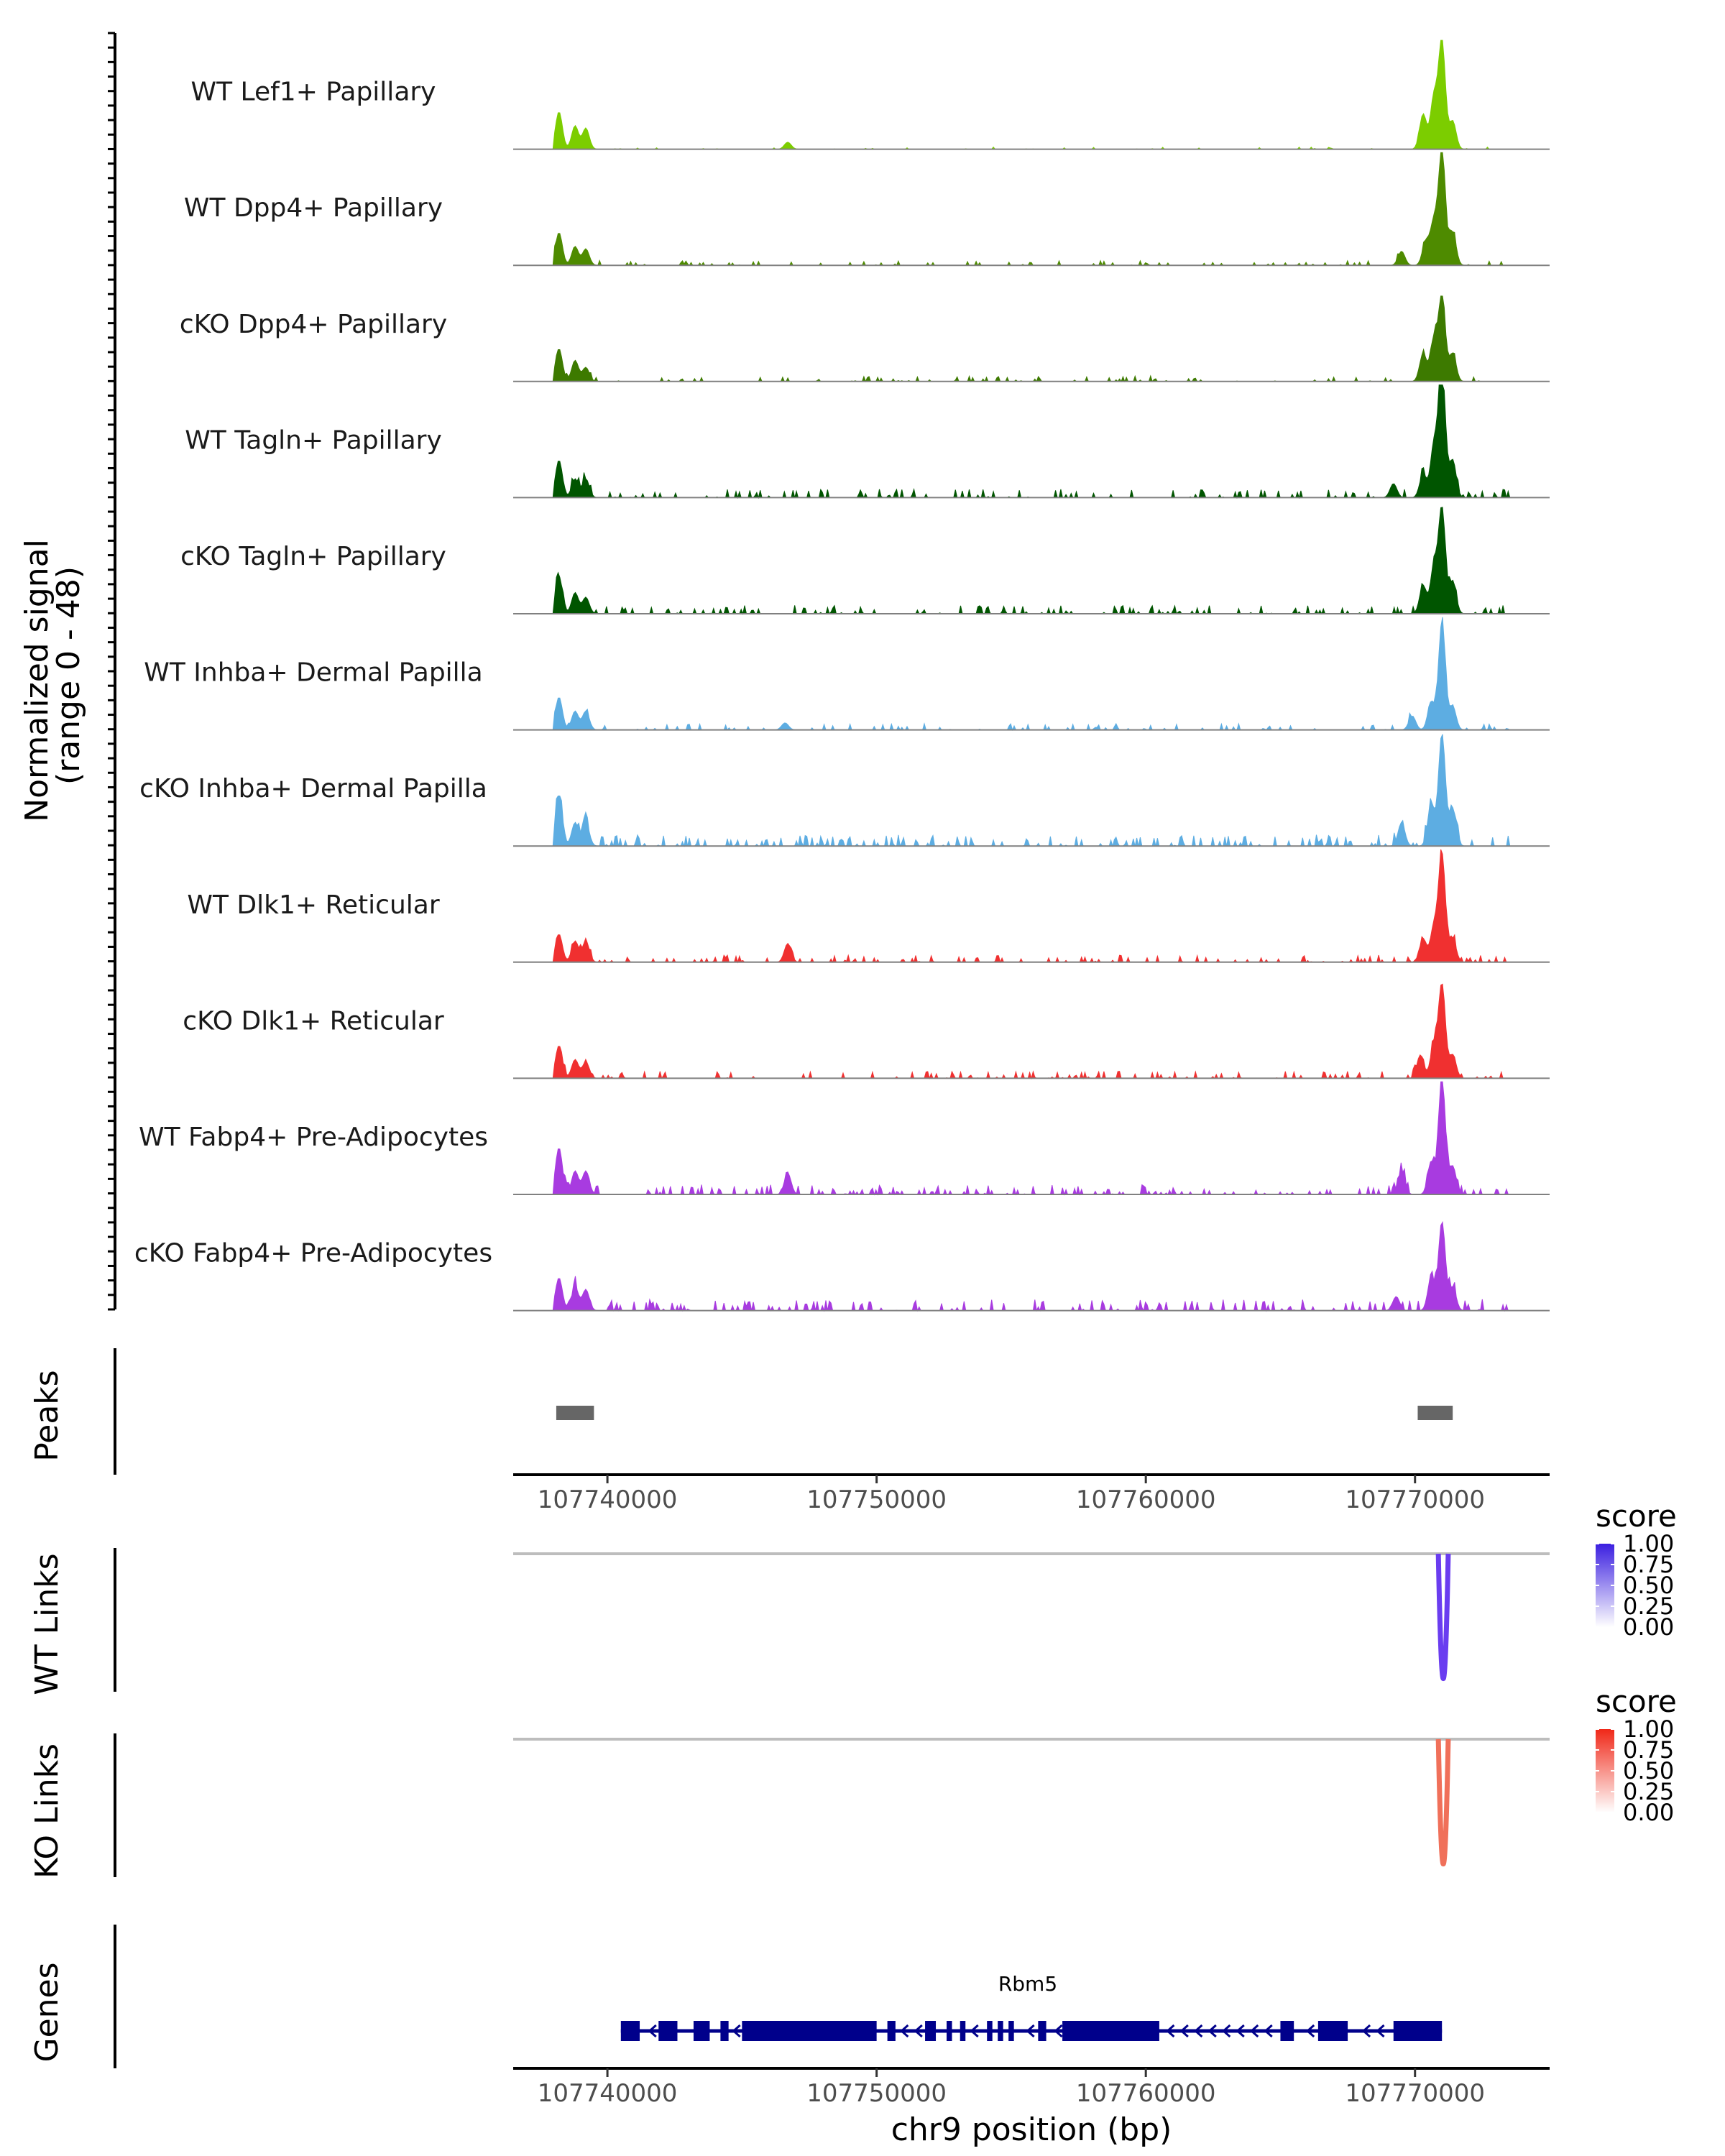 The image size is (1725, 2156). I want to click on coverage-track: WT Lef1+ Papillary, so click(870, 95).